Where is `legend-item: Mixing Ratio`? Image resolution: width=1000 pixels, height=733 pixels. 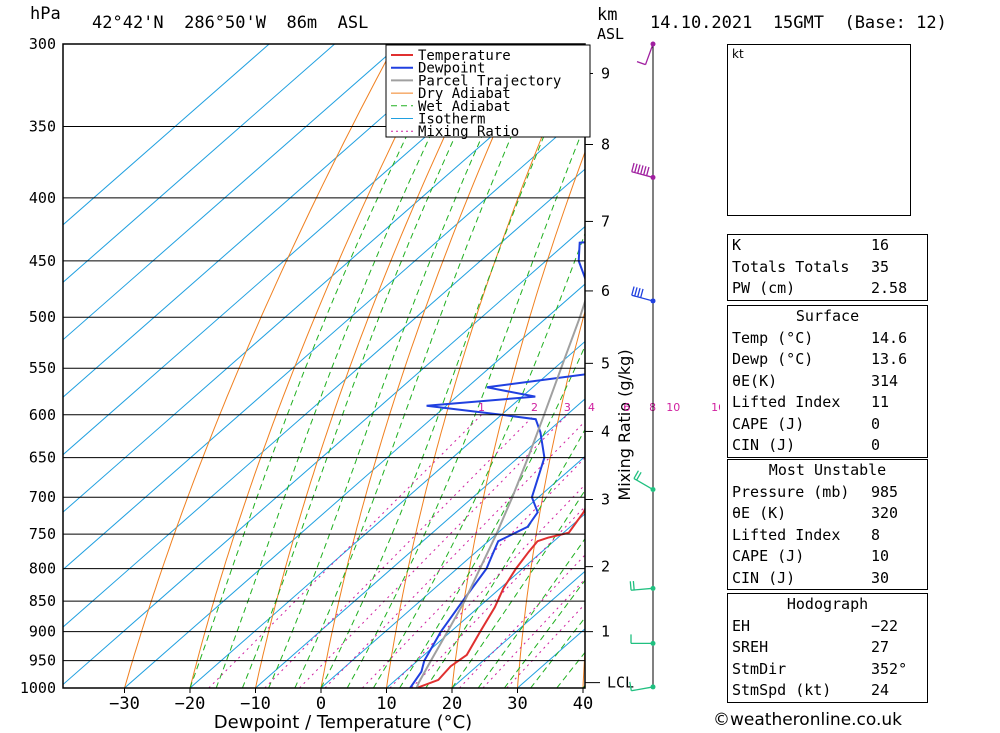 legend-item: Mixing Ratio is located at coordinates (468, 132).